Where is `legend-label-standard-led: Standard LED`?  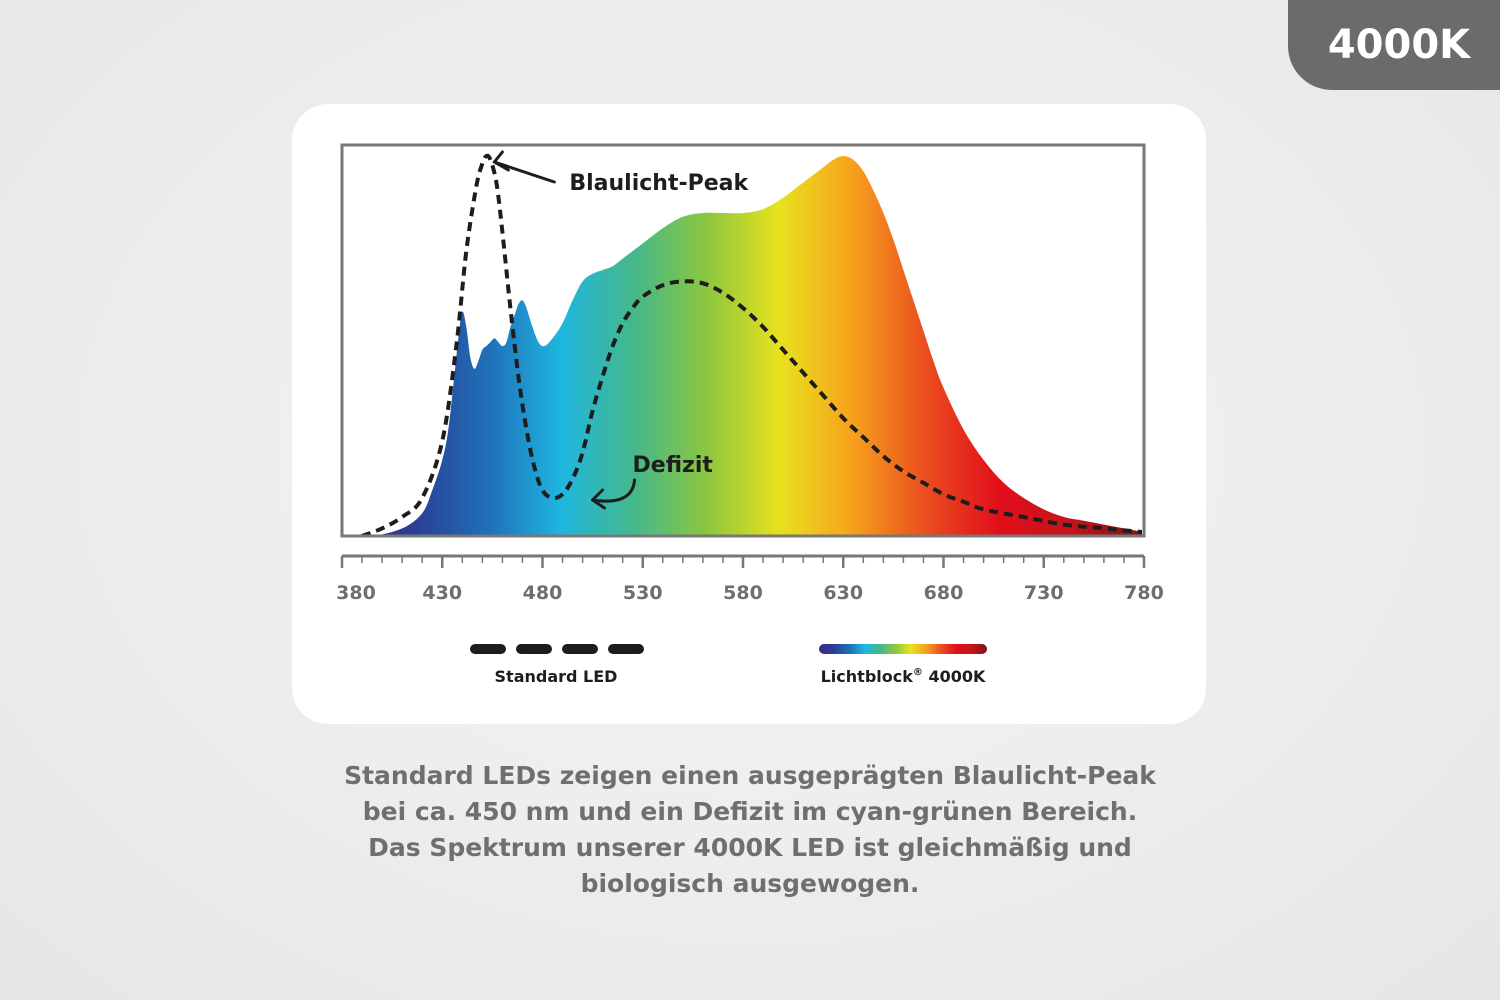 legend-label-standard-led: Standard LED is located at coordinates (556, 676).